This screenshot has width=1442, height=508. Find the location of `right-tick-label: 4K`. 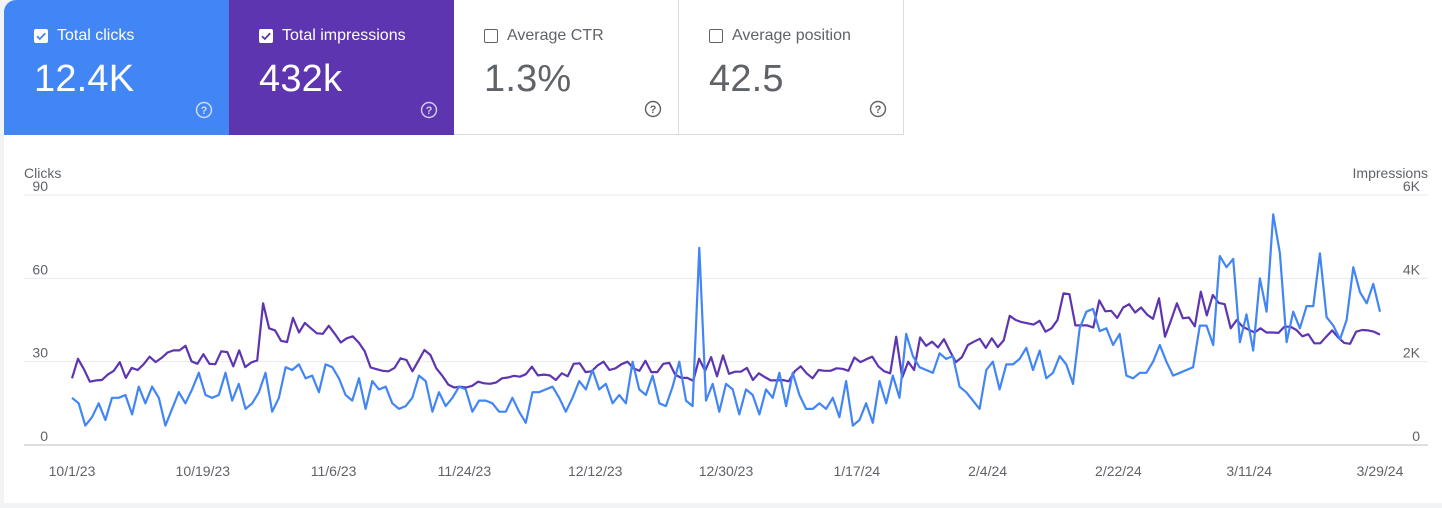

right-tick-label: 4K is located at coordinates (1412, 269).